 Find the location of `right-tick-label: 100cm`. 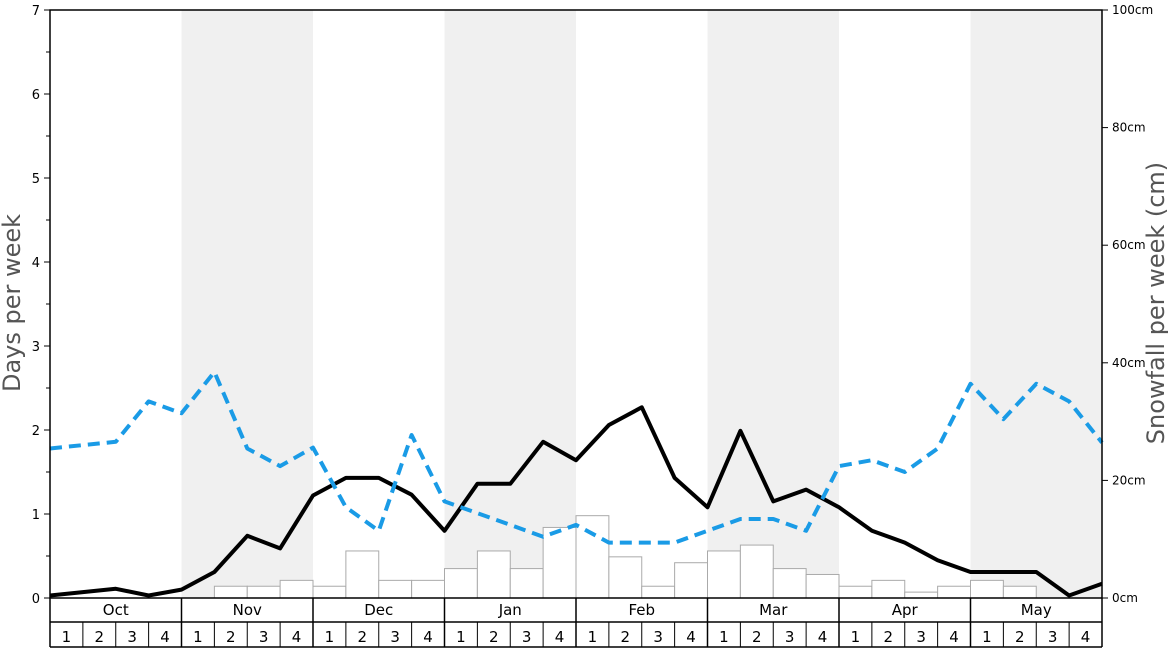

right-tick-label: 100cm is located at coordinates (1132, 10).